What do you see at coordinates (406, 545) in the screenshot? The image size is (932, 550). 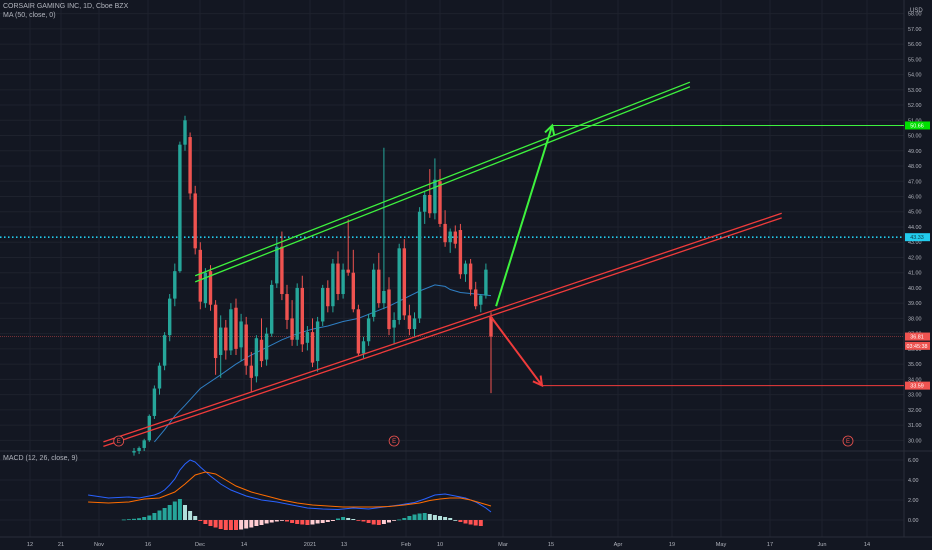 I see `time-axis-label: Feb` at bounding box center [406, 545].